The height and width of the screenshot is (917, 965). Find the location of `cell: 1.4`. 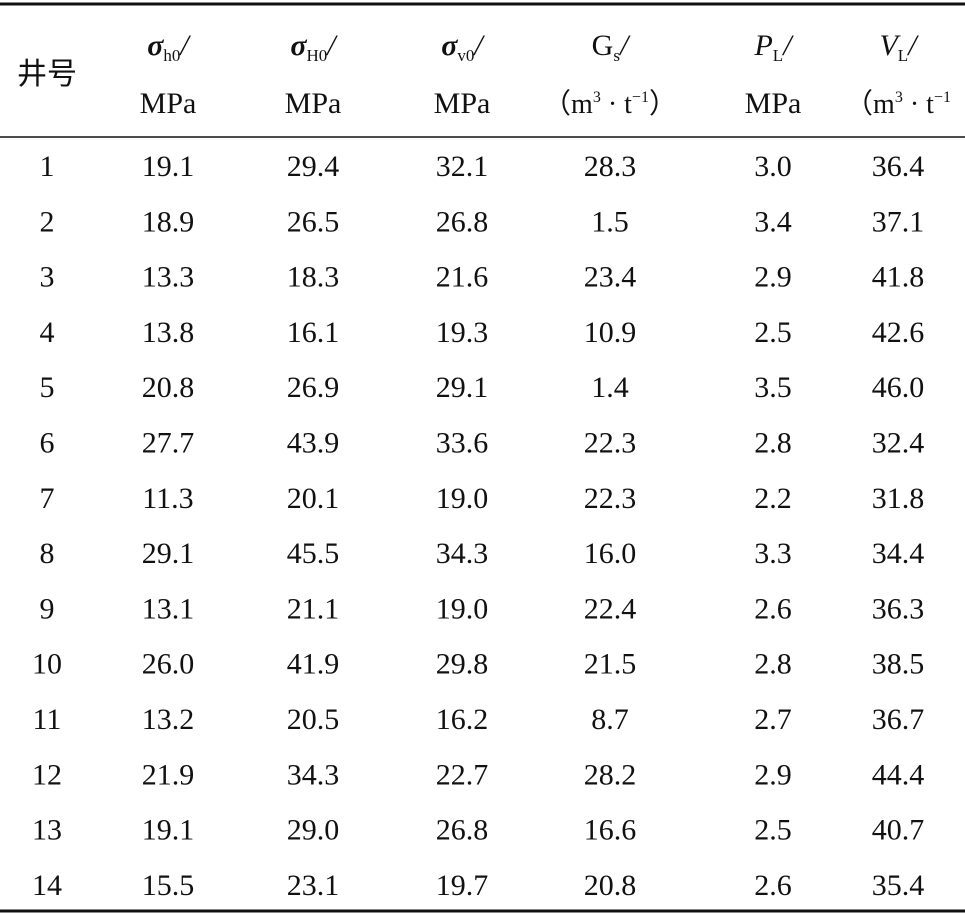

cell: 1.4 is located at coordinates (610, 387).